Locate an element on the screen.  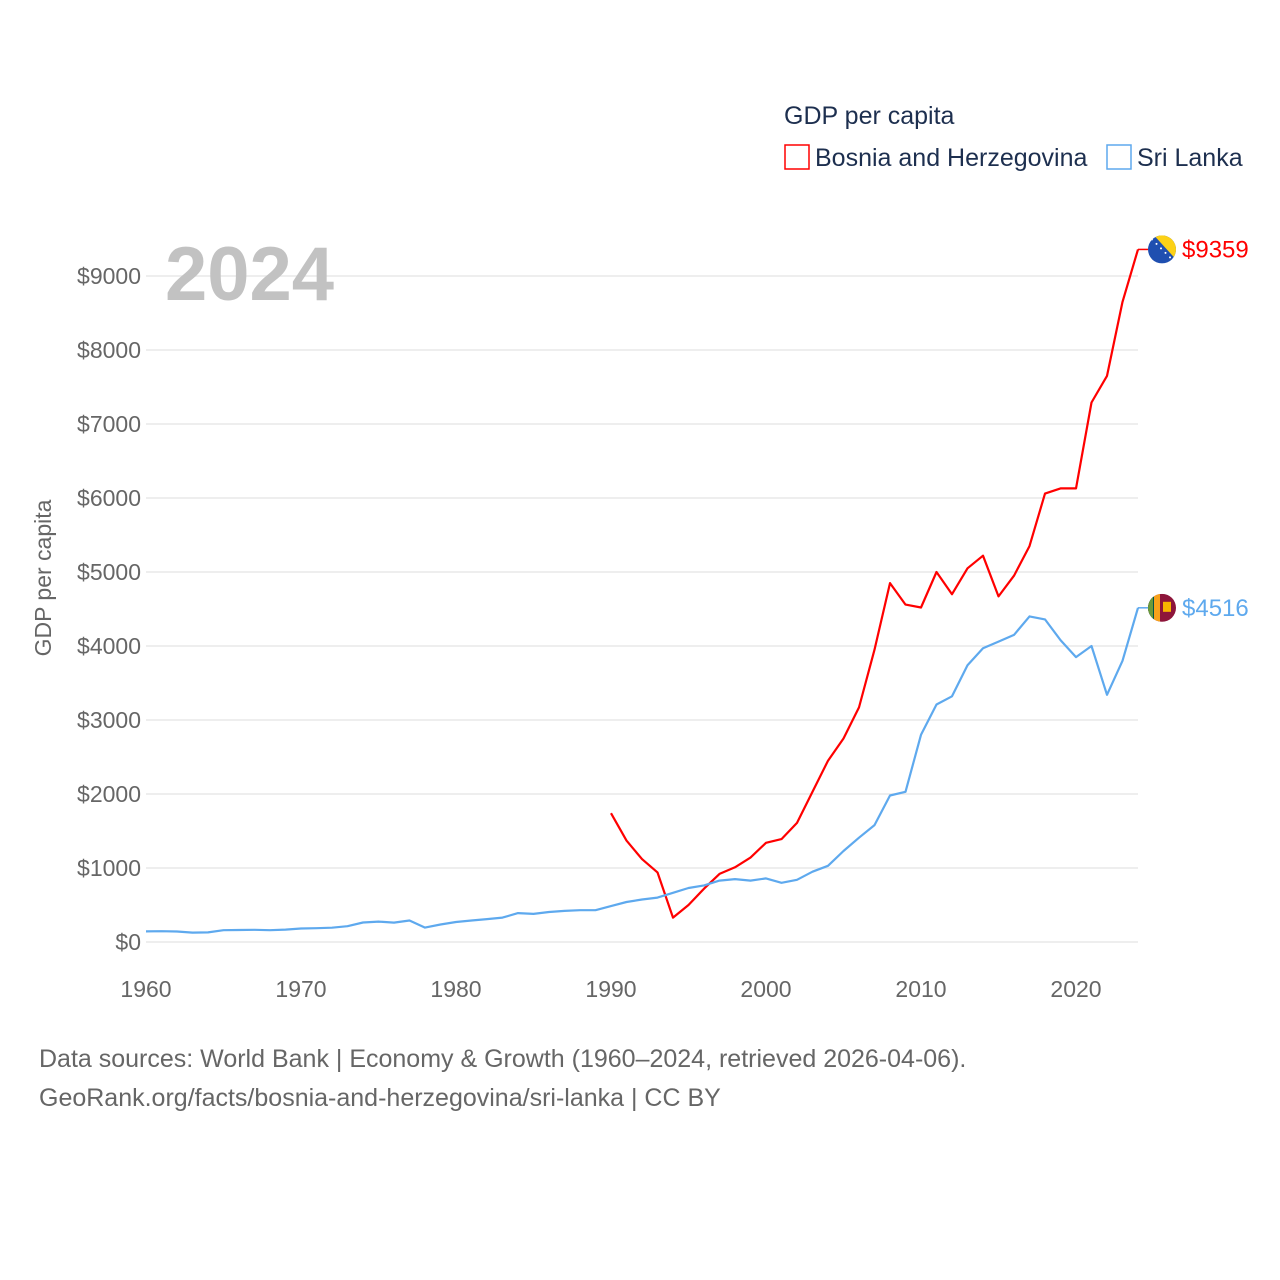
year-watermark: 2024 is located at coordinates (249, 274).